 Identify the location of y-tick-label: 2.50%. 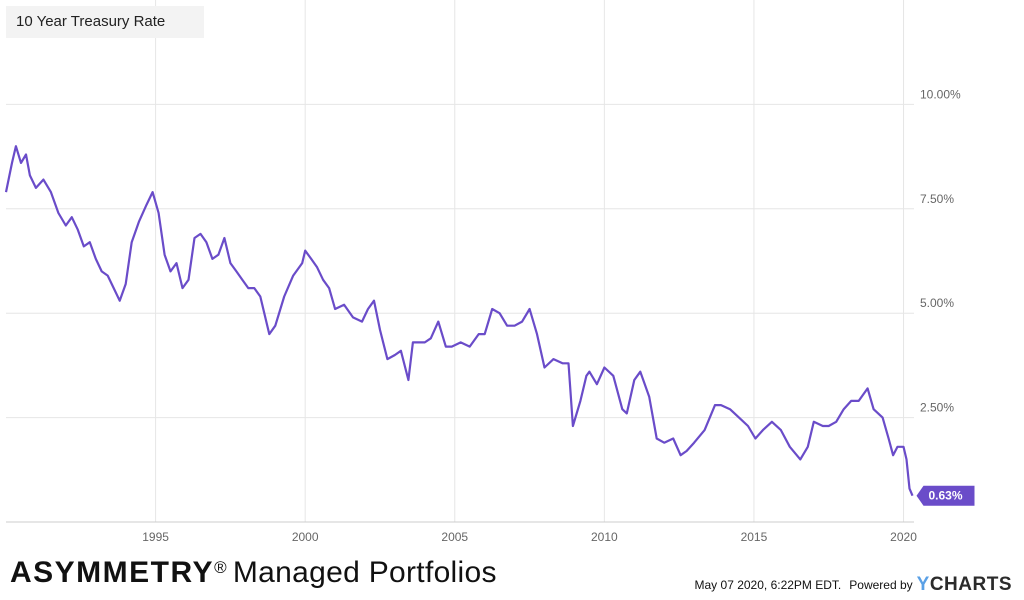
(937, 408).